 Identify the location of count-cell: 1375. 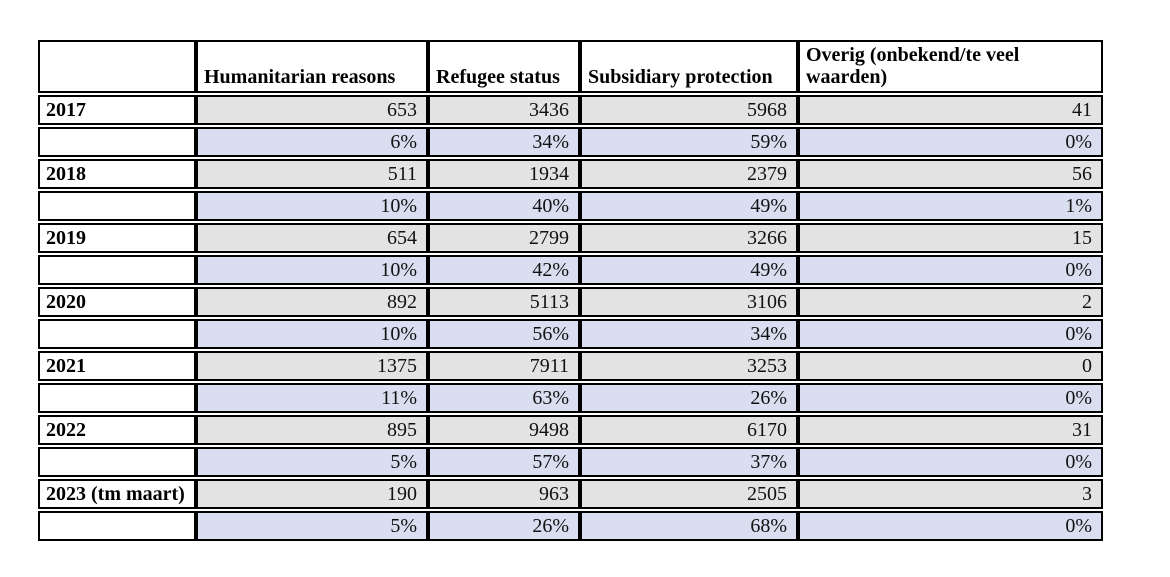
(312, 366).